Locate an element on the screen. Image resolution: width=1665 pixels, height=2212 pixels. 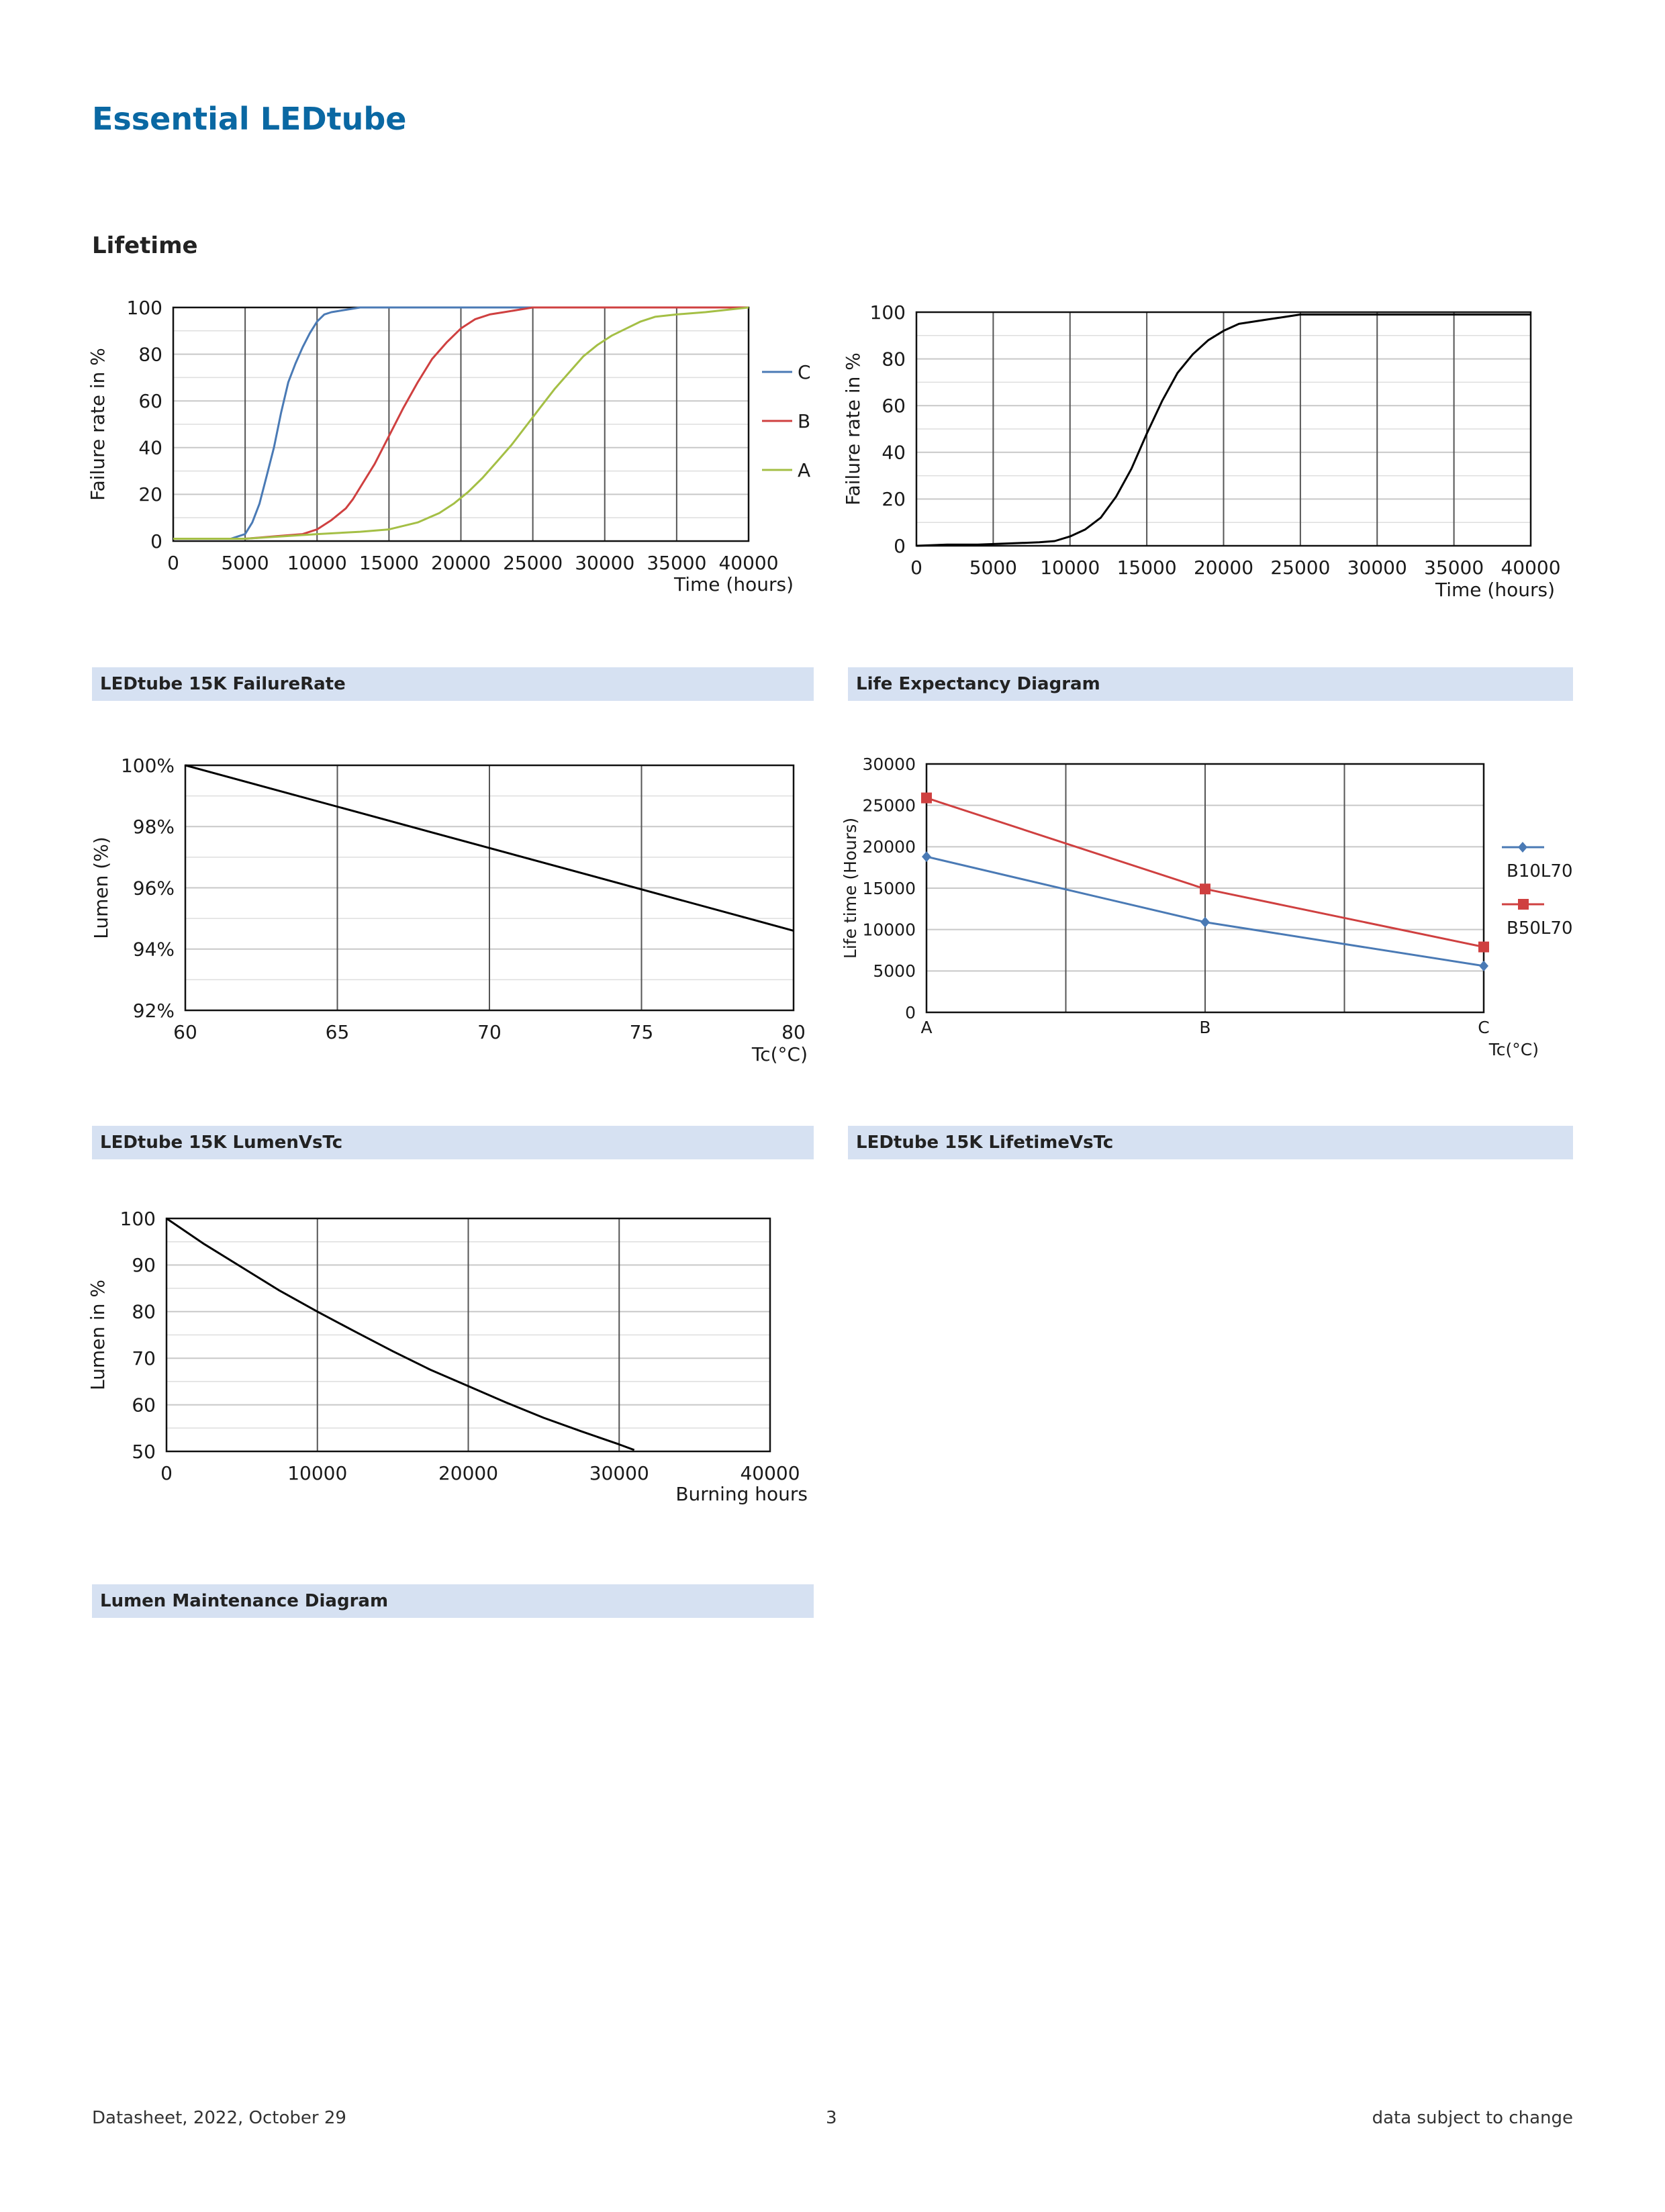
y-tick-label: 25000 is located at coordinates (889, 805).